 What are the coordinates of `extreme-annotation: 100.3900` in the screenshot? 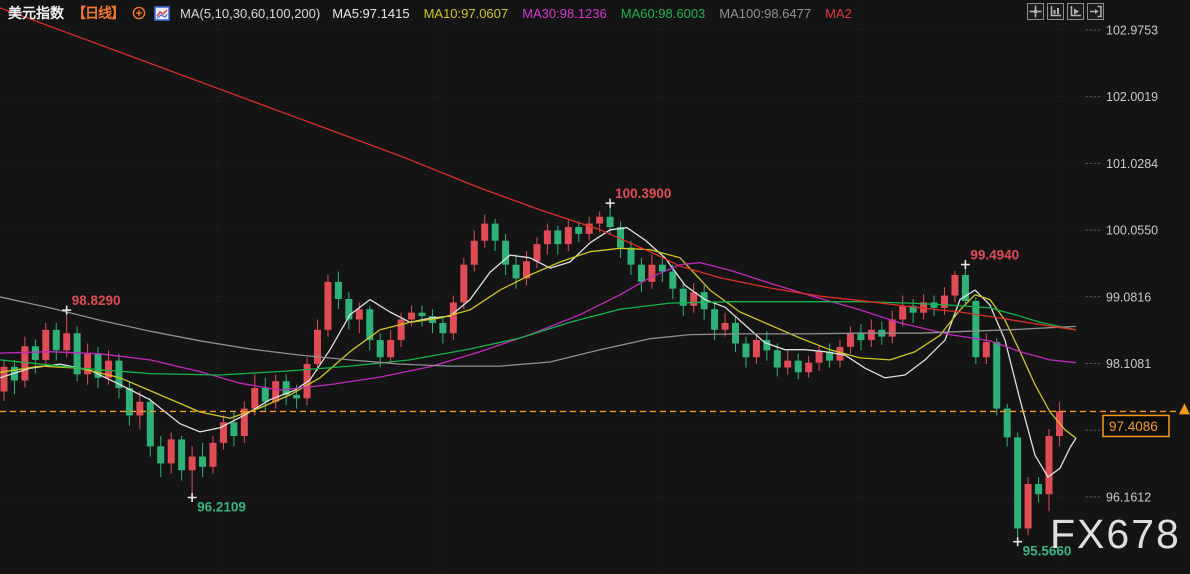 It's located at (638, 197).